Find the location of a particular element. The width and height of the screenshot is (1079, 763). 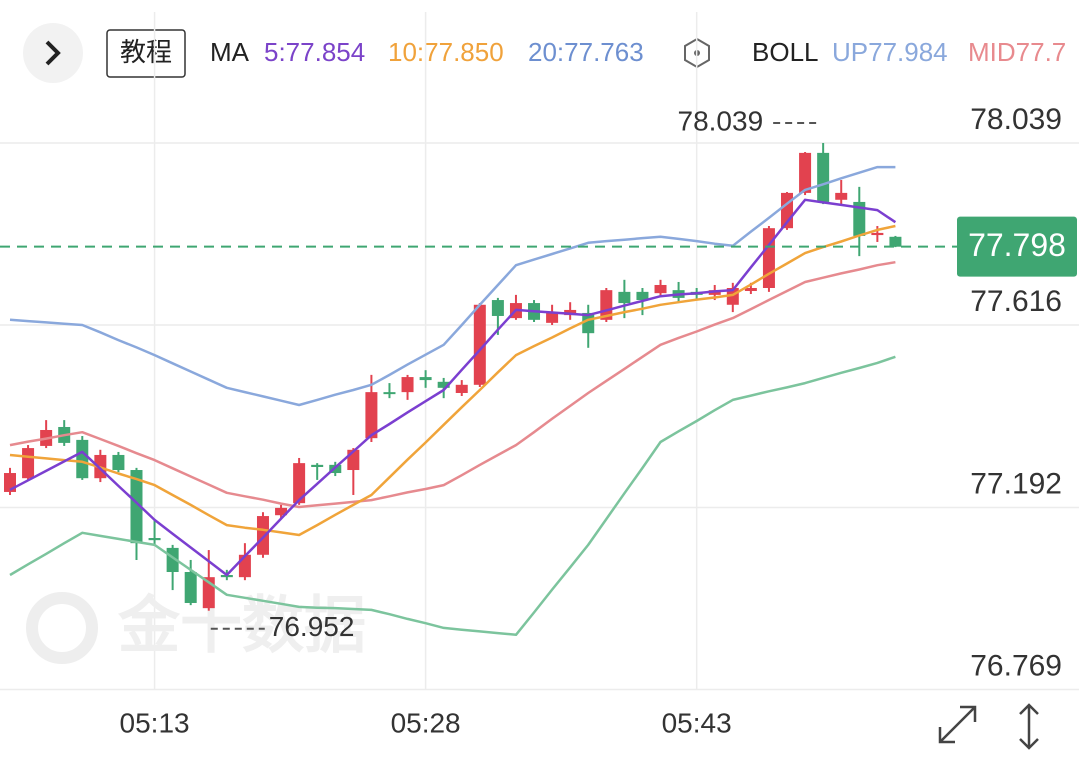

scale-icon is located at coordinates (1029, 726).